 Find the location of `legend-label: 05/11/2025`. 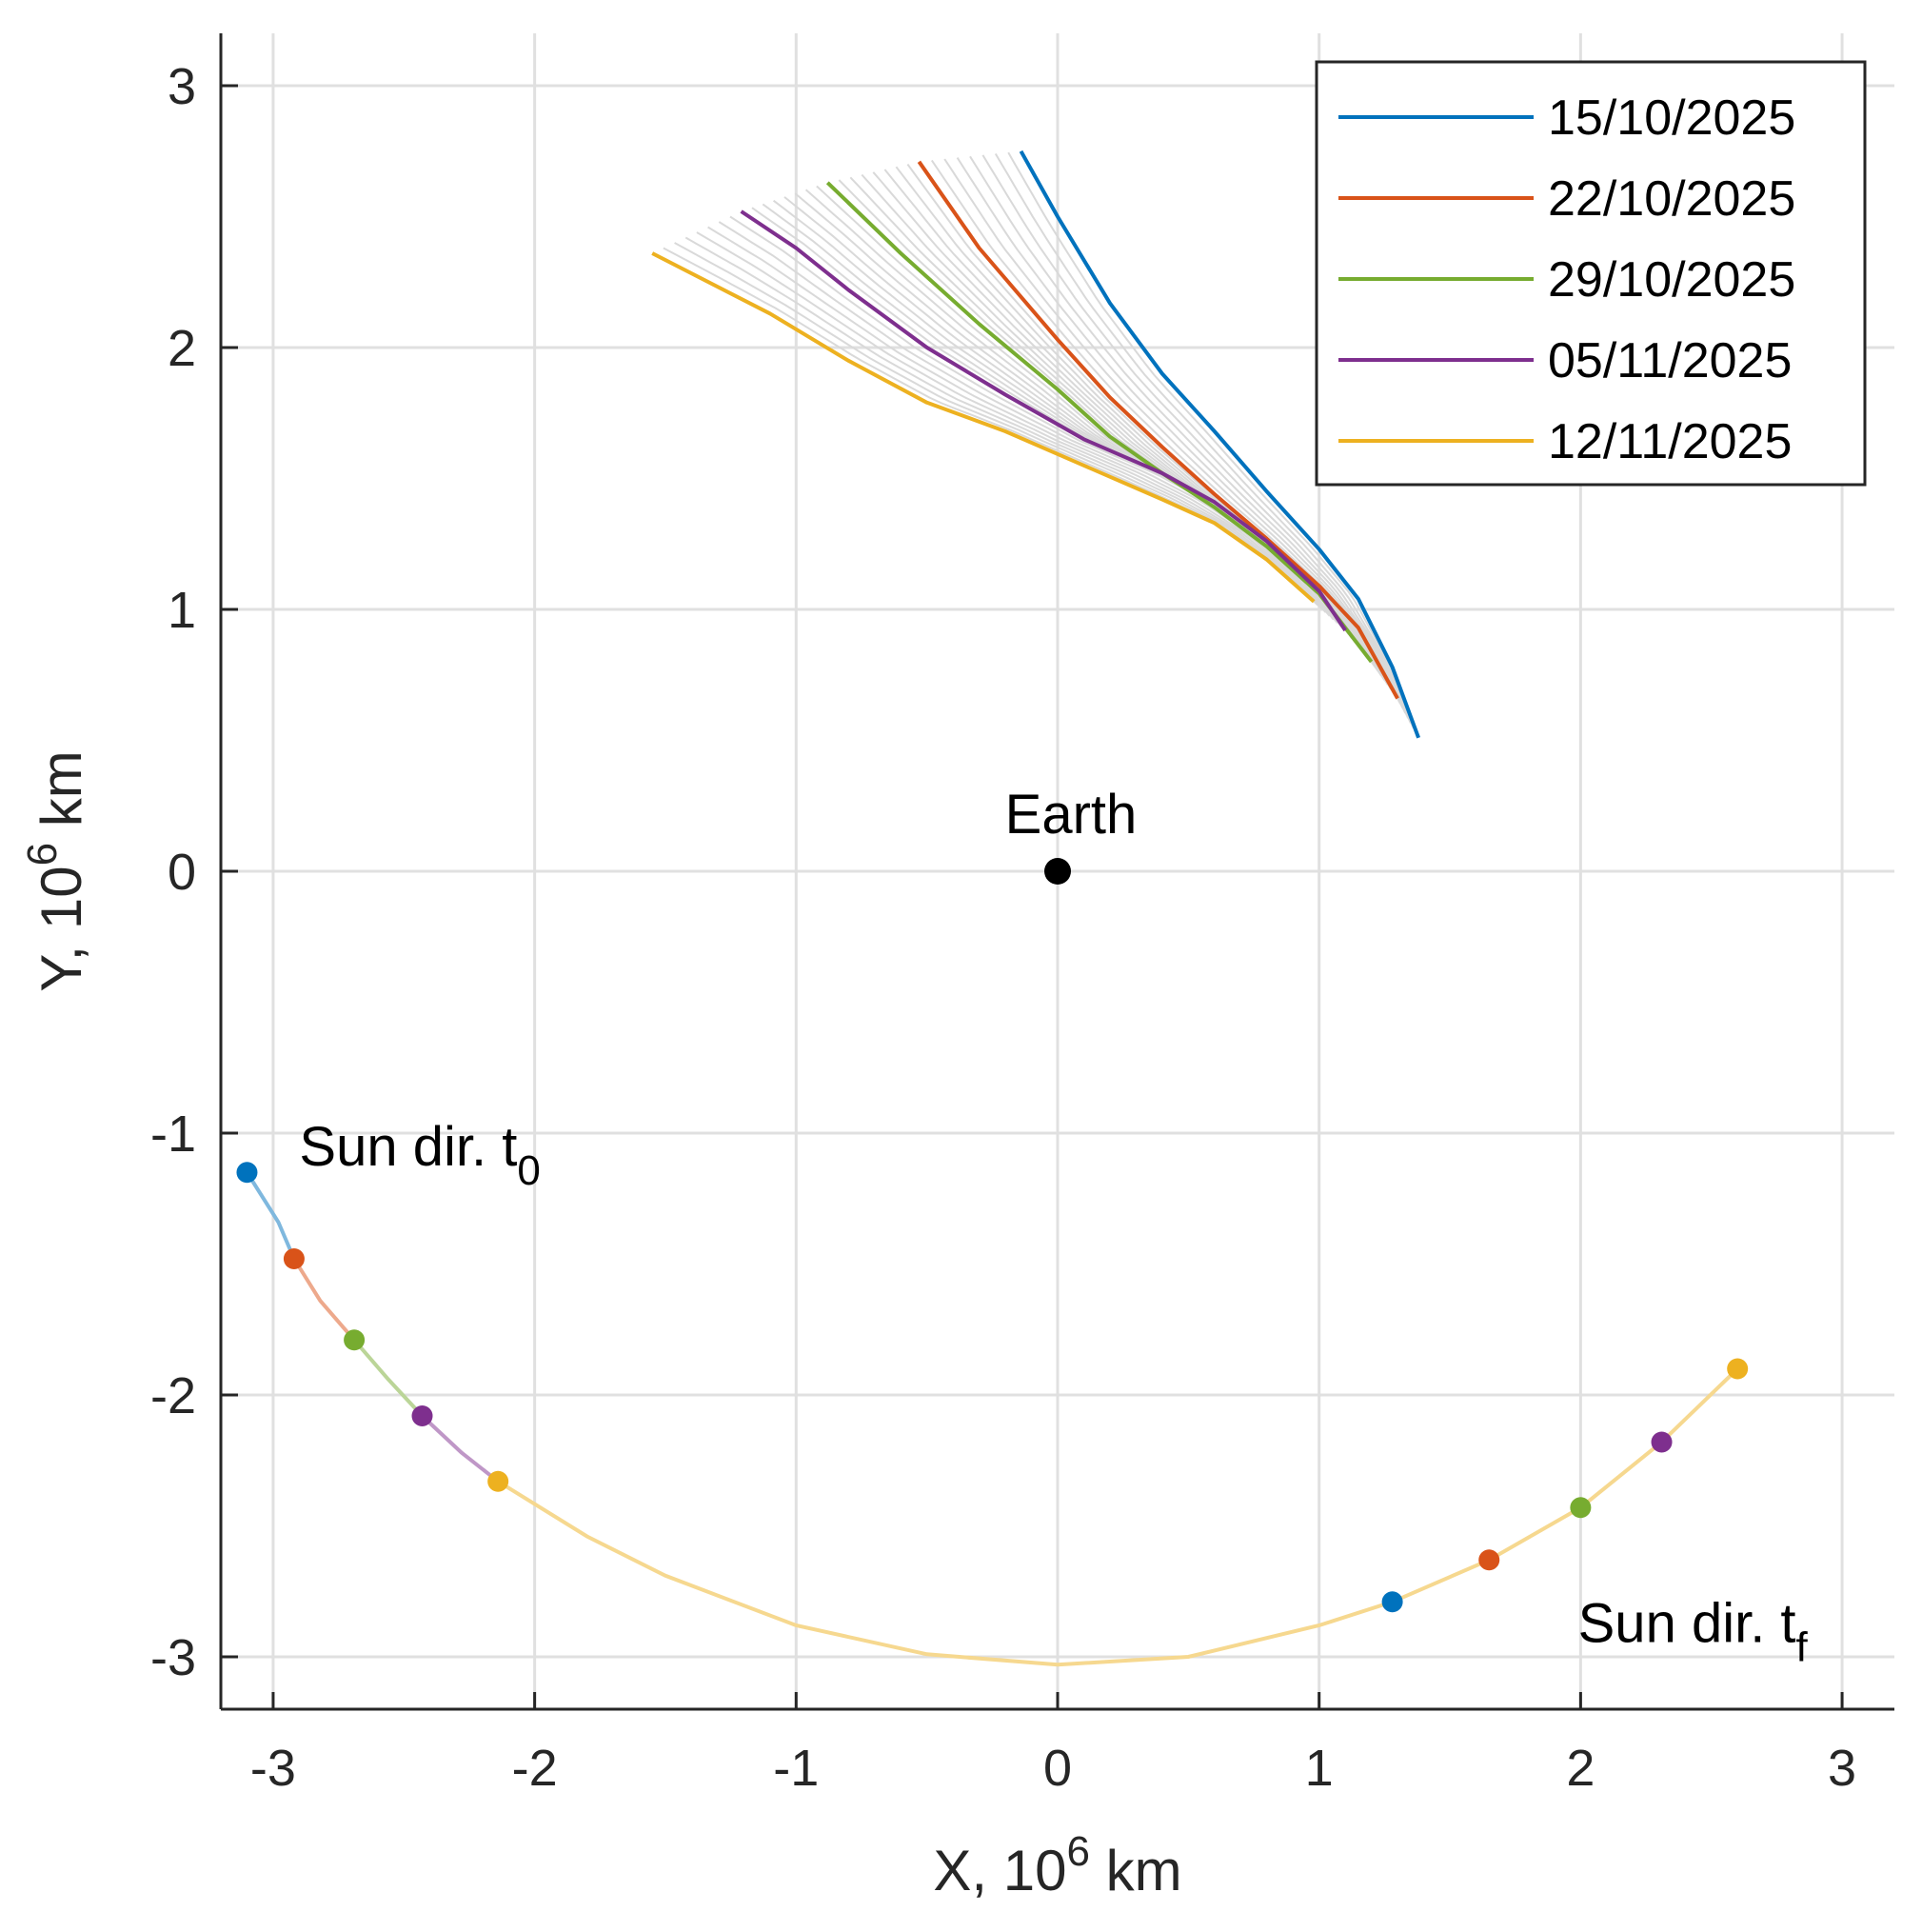

legend-label: 05/11/2025 is located at coordinates (1670, 360).